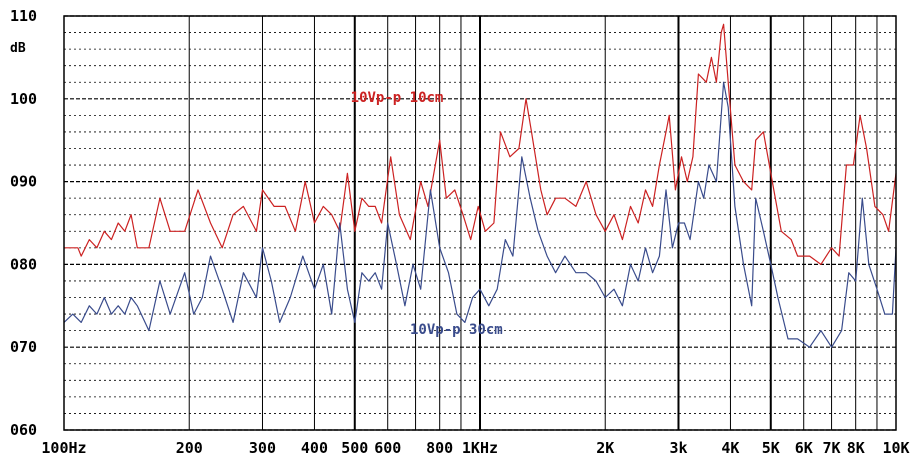  I want to click on y-tick-label: 080, so click(23, 264).